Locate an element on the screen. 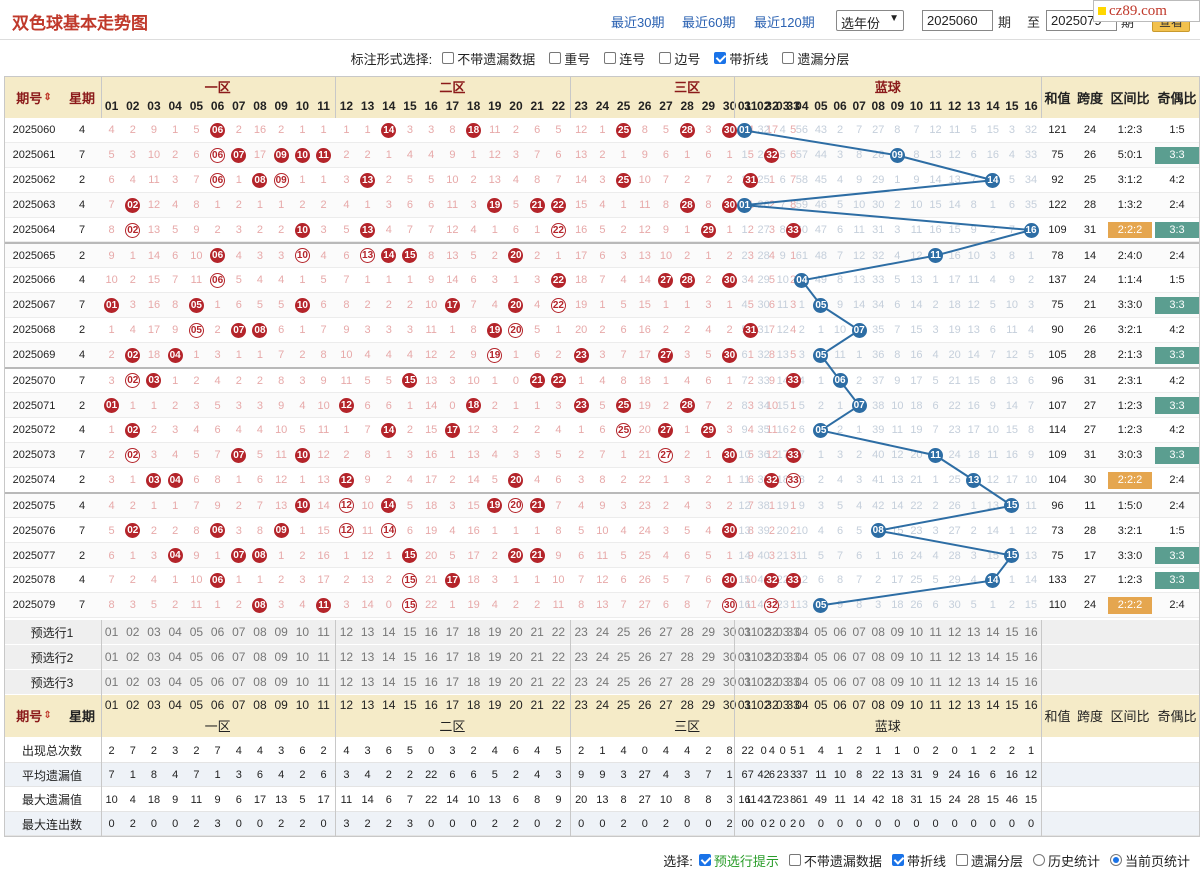 The image size is (1200, 878). mark-option-4: 带折线 is located at coordinates (741, 58).